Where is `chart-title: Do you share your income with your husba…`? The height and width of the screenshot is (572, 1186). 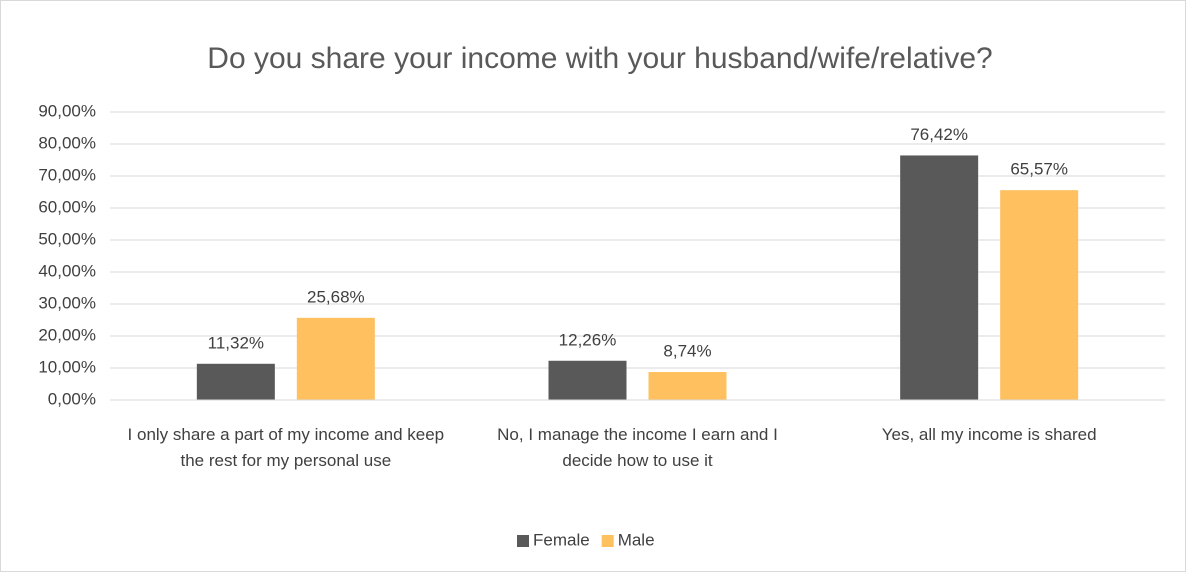 chart-title: Do you share your income with your husba… is located at coordinates (599, 58).